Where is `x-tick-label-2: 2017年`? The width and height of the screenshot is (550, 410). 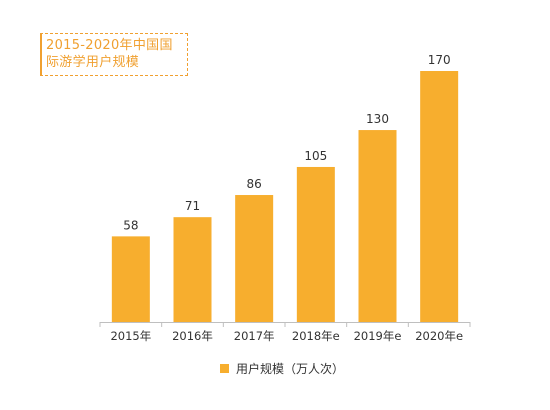 x-tick-label-2: 2017年 is located at coordinates (254, 336).